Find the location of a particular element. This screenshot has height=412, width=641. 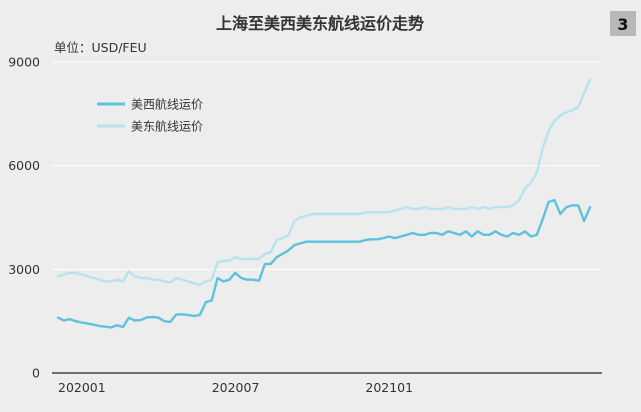

y-tick-label: 9000 is located at coordinates (24, 62).